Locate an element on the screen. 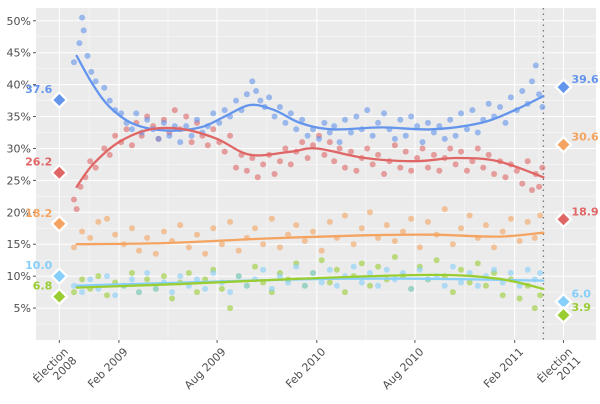  y-tick-label: 45% is located at coordinates (19, 53).